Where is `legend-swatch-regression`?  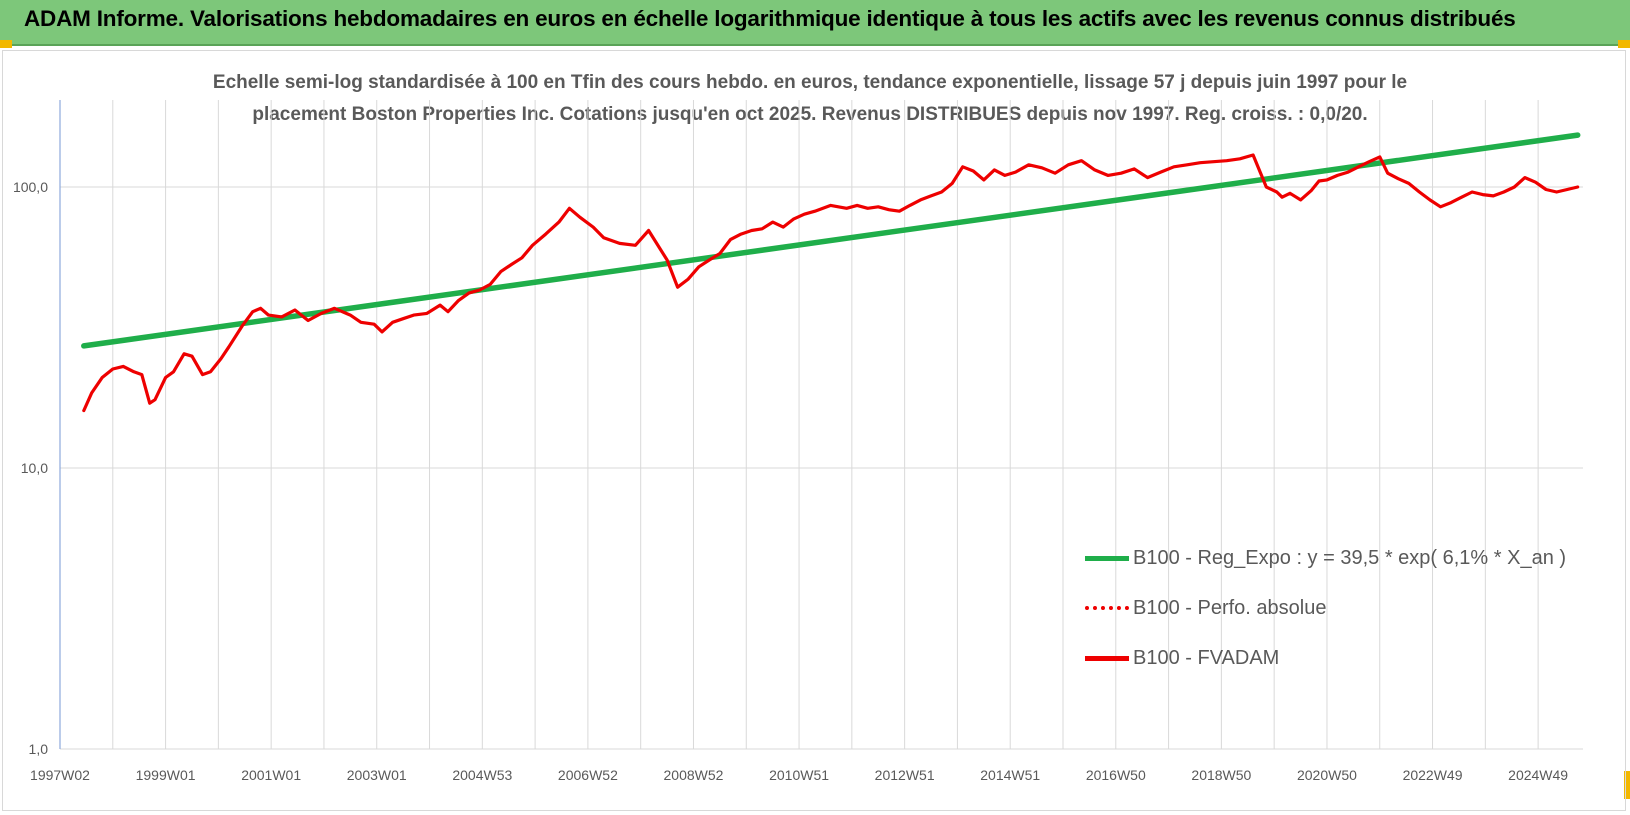
legend-swatch-regression is located at coordinates (1107, 558).